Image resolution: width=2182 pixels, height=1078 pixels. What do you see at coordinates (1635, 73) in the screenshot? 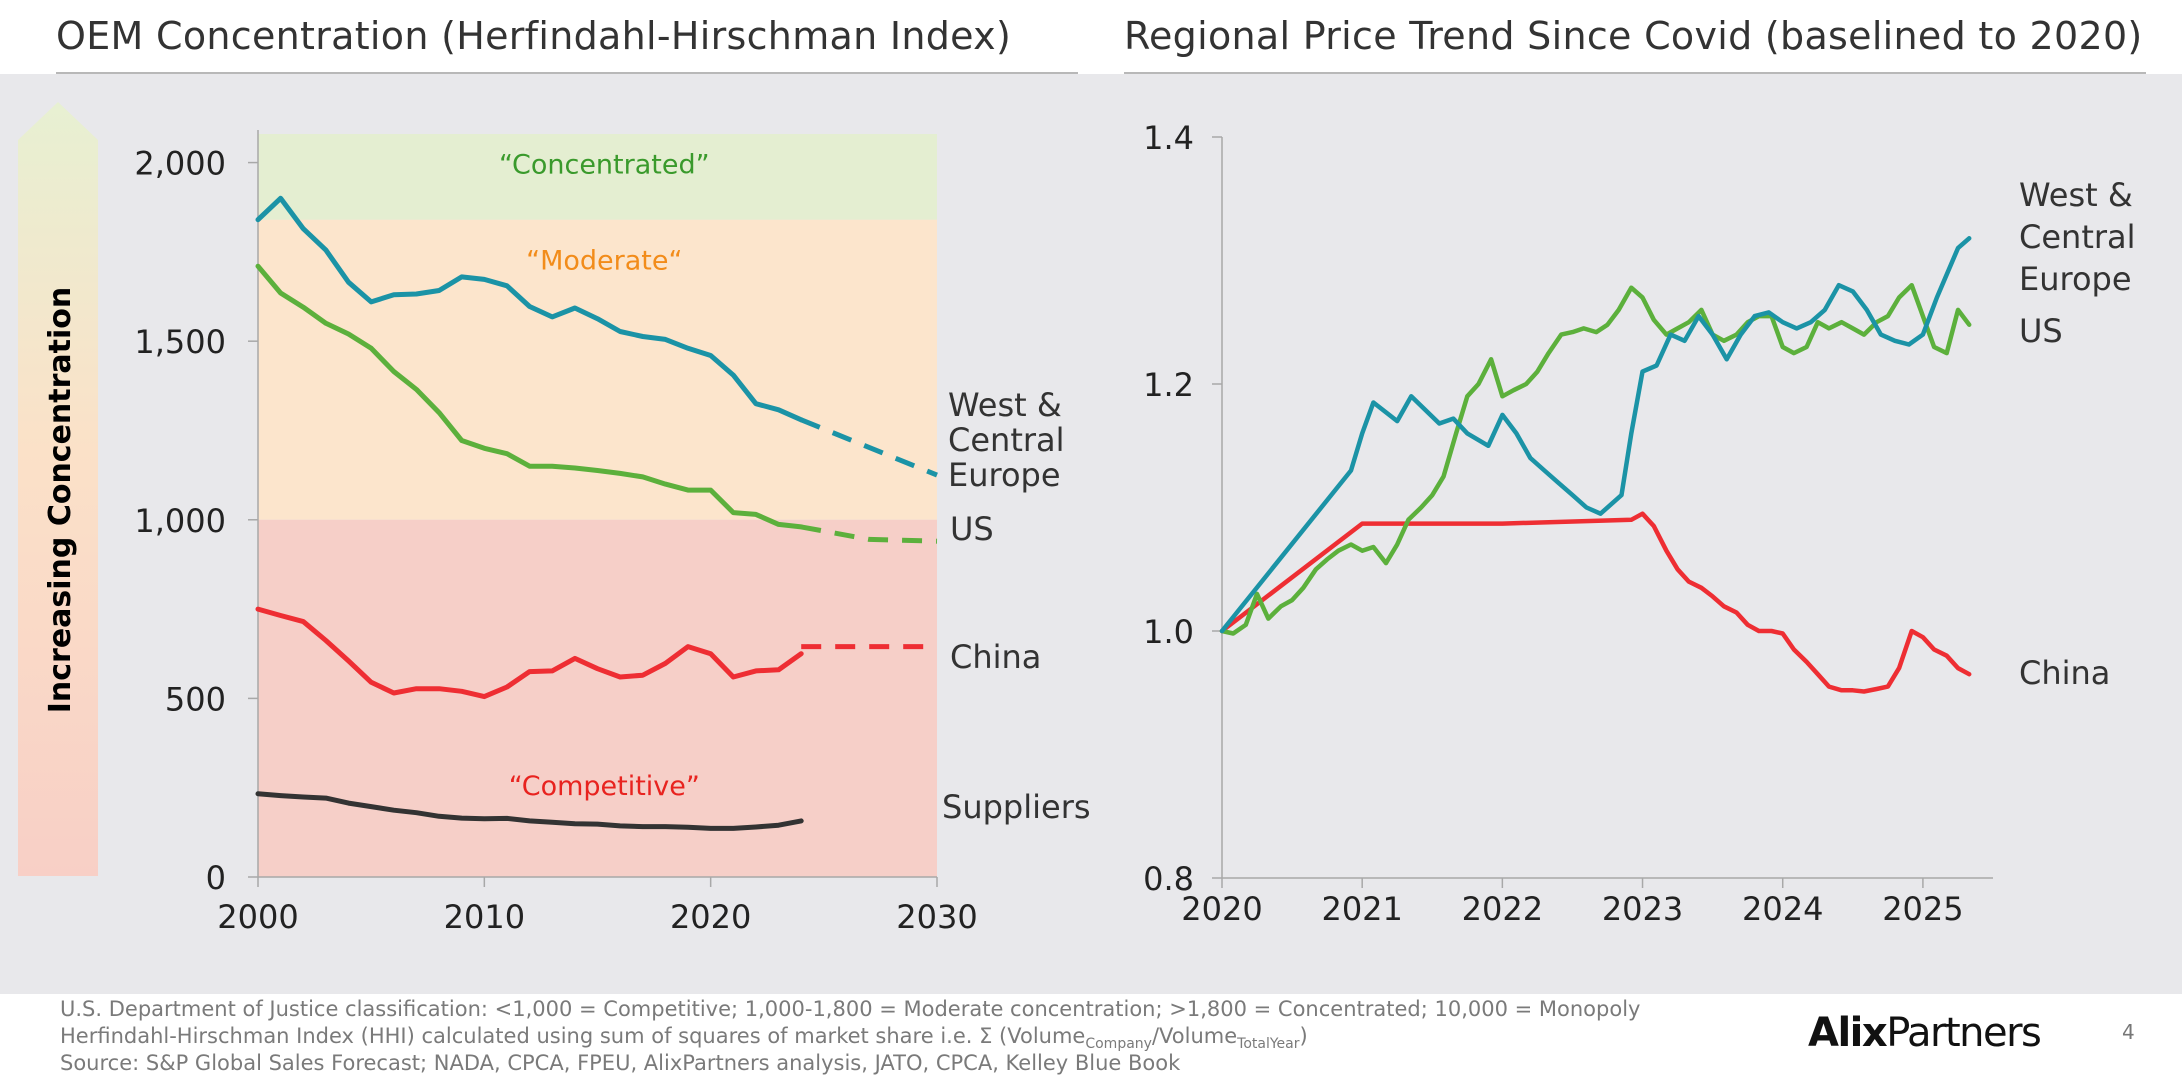
I see `right-title-rule` at bounding box center [1635, 73].